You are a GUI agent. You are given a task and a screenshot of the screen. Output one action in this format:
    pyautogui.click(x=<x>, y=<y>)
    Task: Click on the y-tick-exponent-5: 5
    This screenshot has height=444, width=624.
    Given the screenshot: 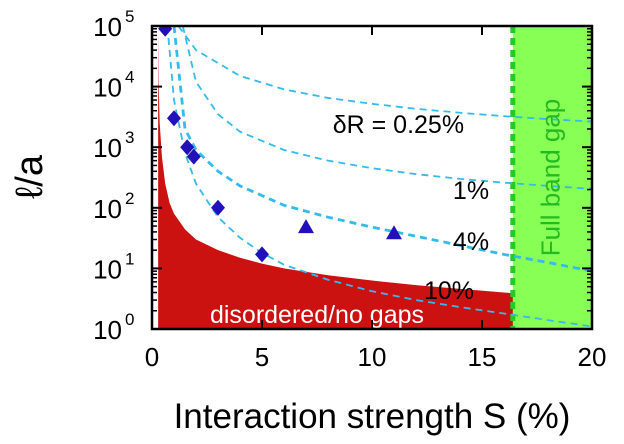 What is the action you would take?
    pyautogui.click(x=129, y=16)
    